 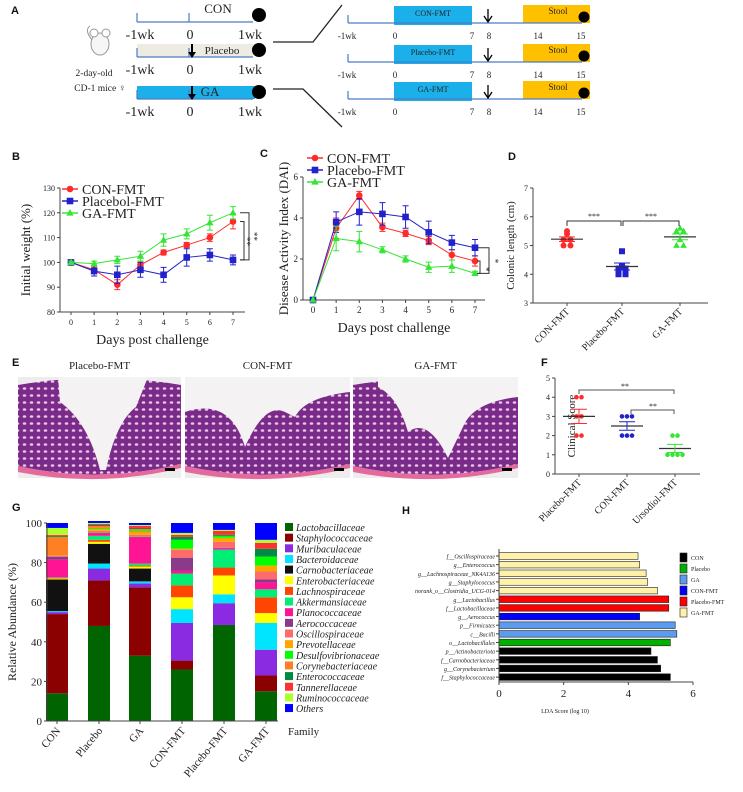 What do you see at coordinates (309, 709) in the screenshot?
I see `legend-label: Others` at bounding box center [309, 709].